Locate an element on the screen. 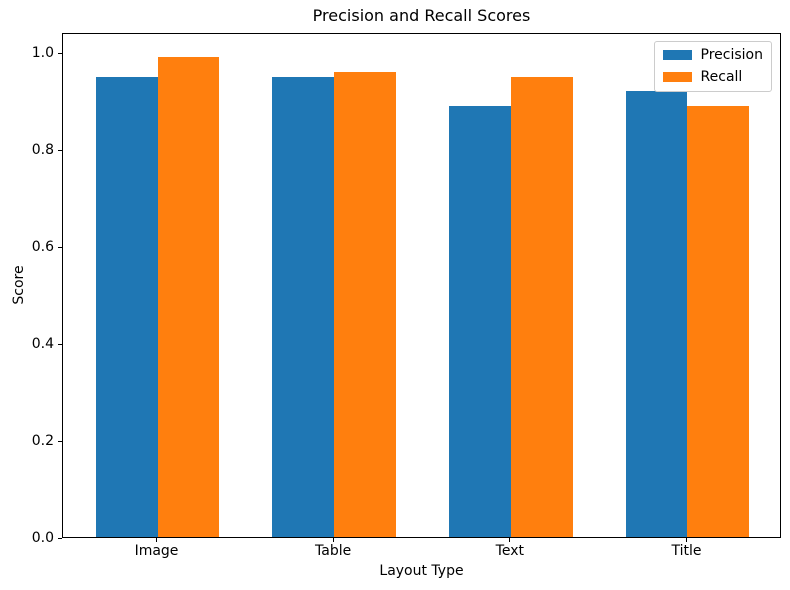 Image resolution: width=790 pixels, height=590 pixels. x-axis-label: Layout Type is located at coordinates (421, 571).